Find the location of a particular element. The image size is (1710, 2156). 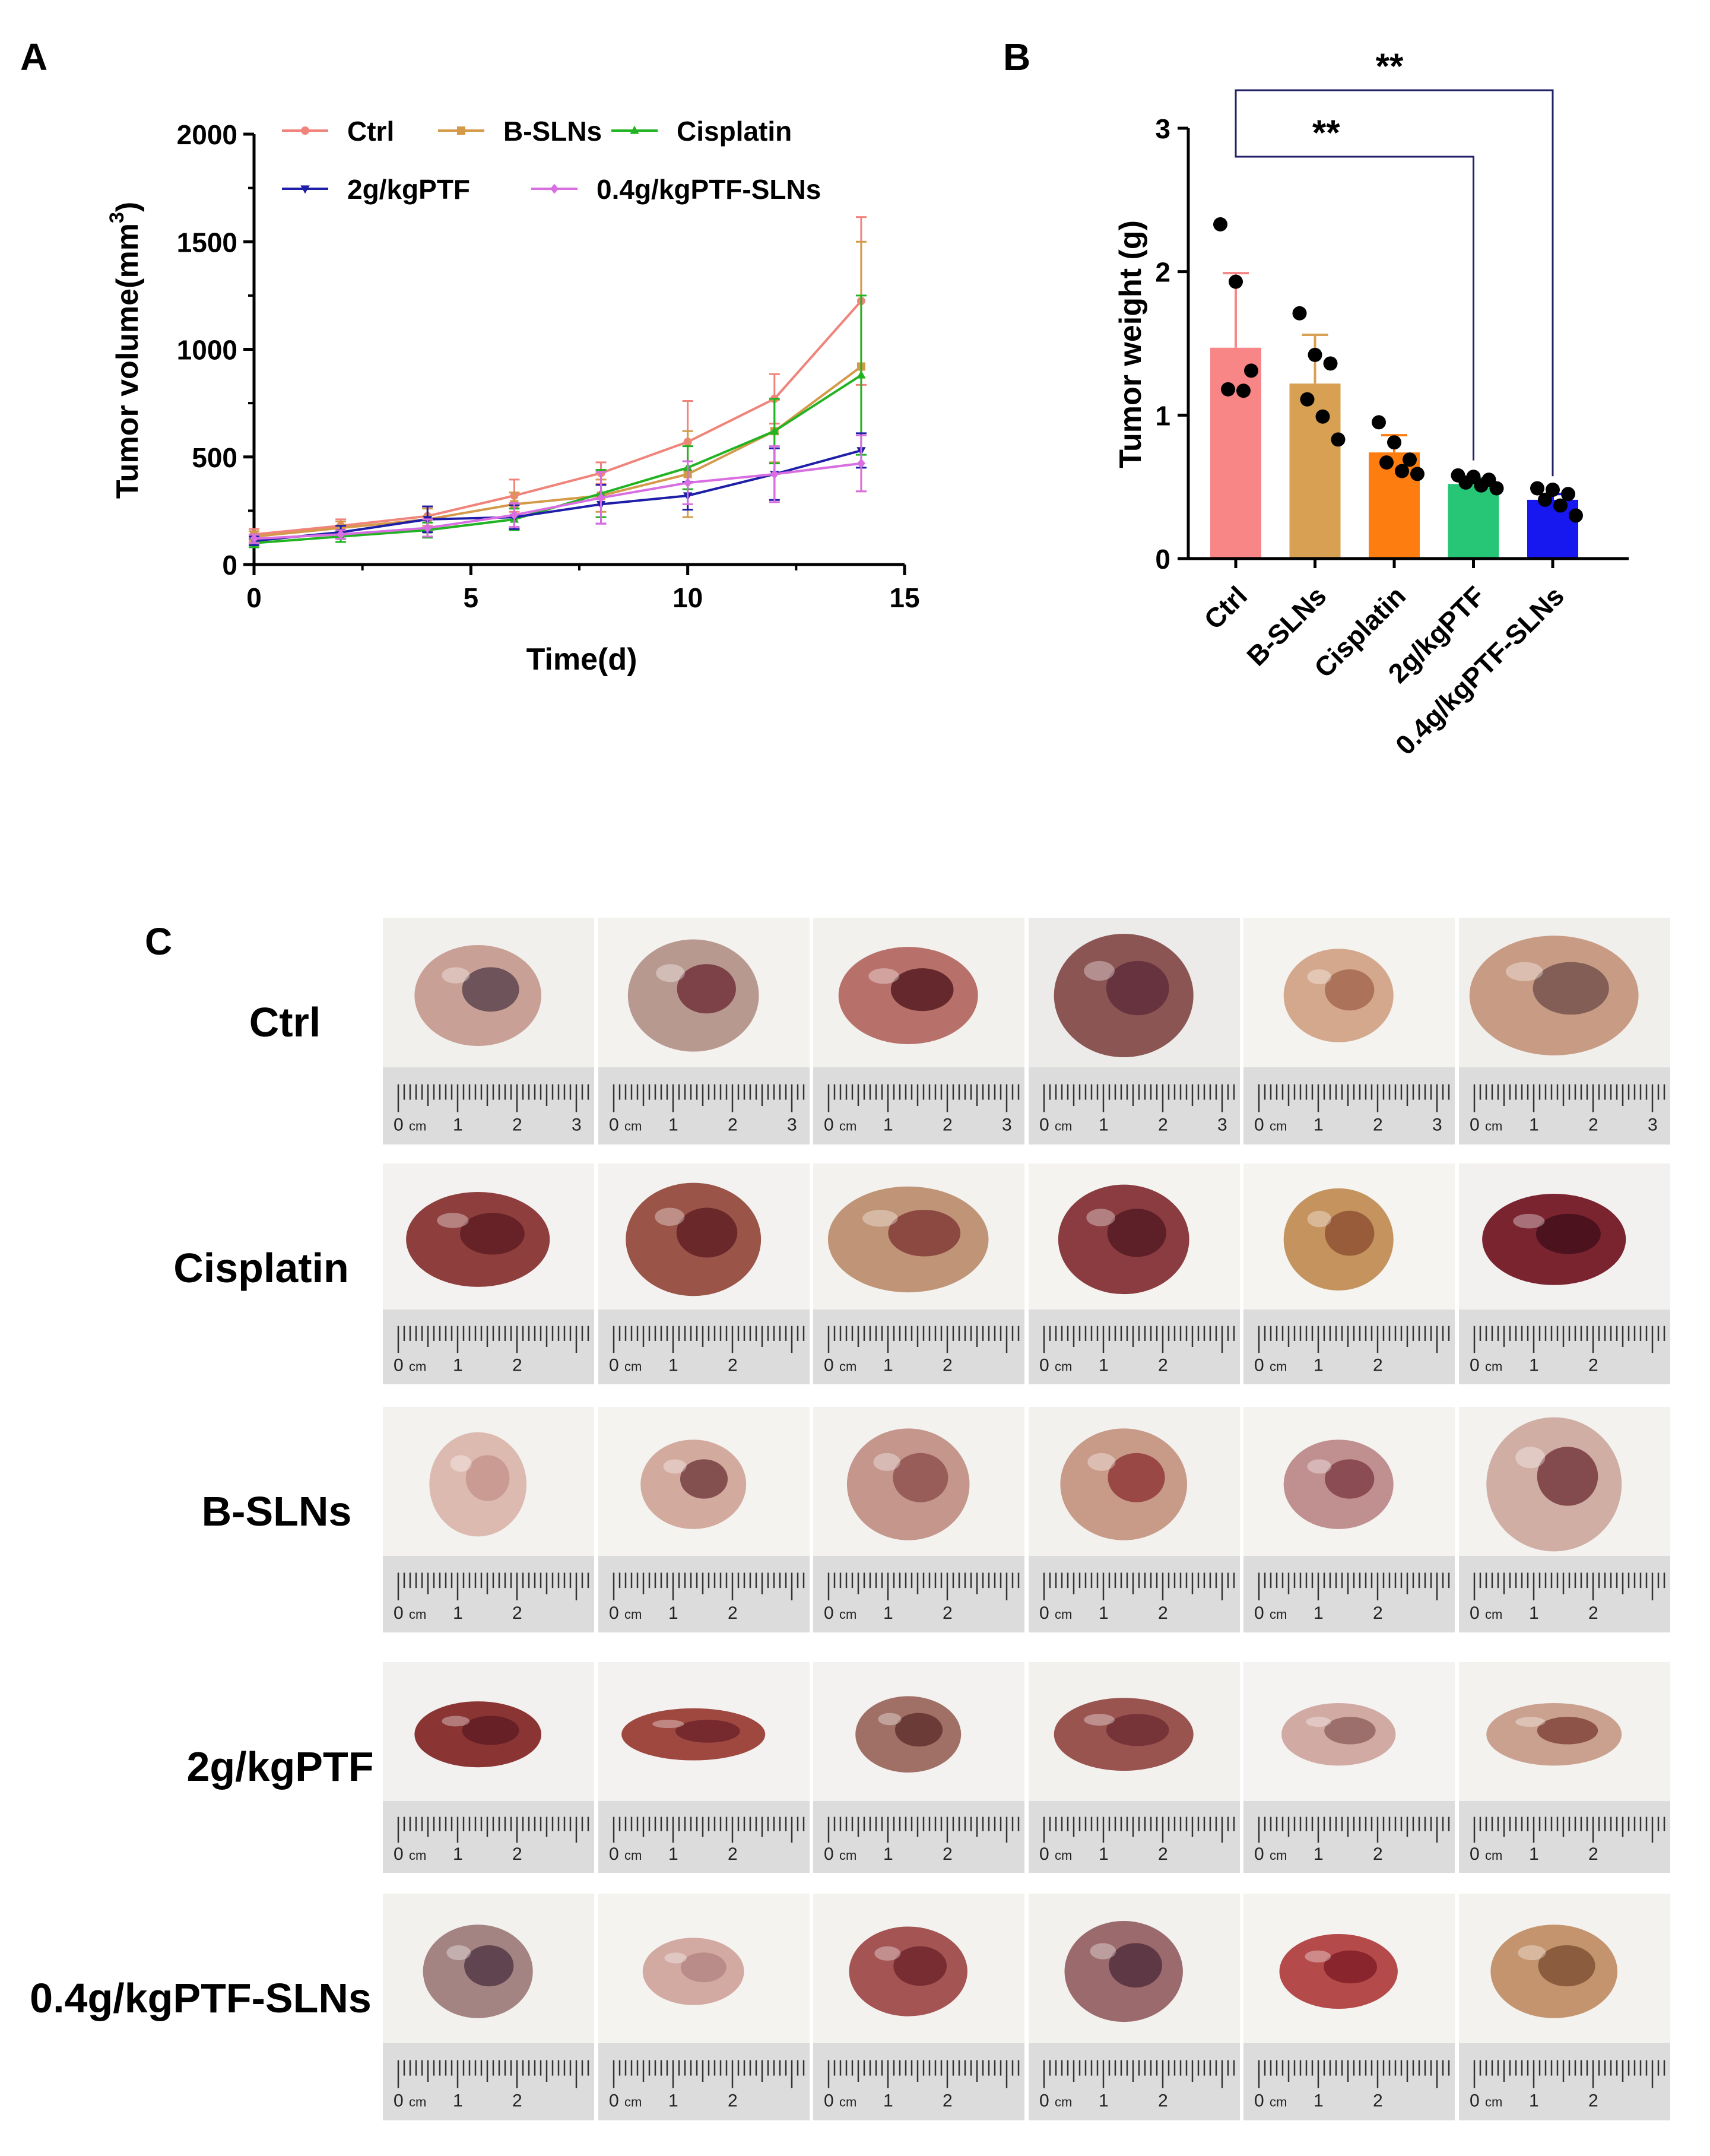

panel-c-row-label: Cisplatin is located at coordinates (261, 1268).